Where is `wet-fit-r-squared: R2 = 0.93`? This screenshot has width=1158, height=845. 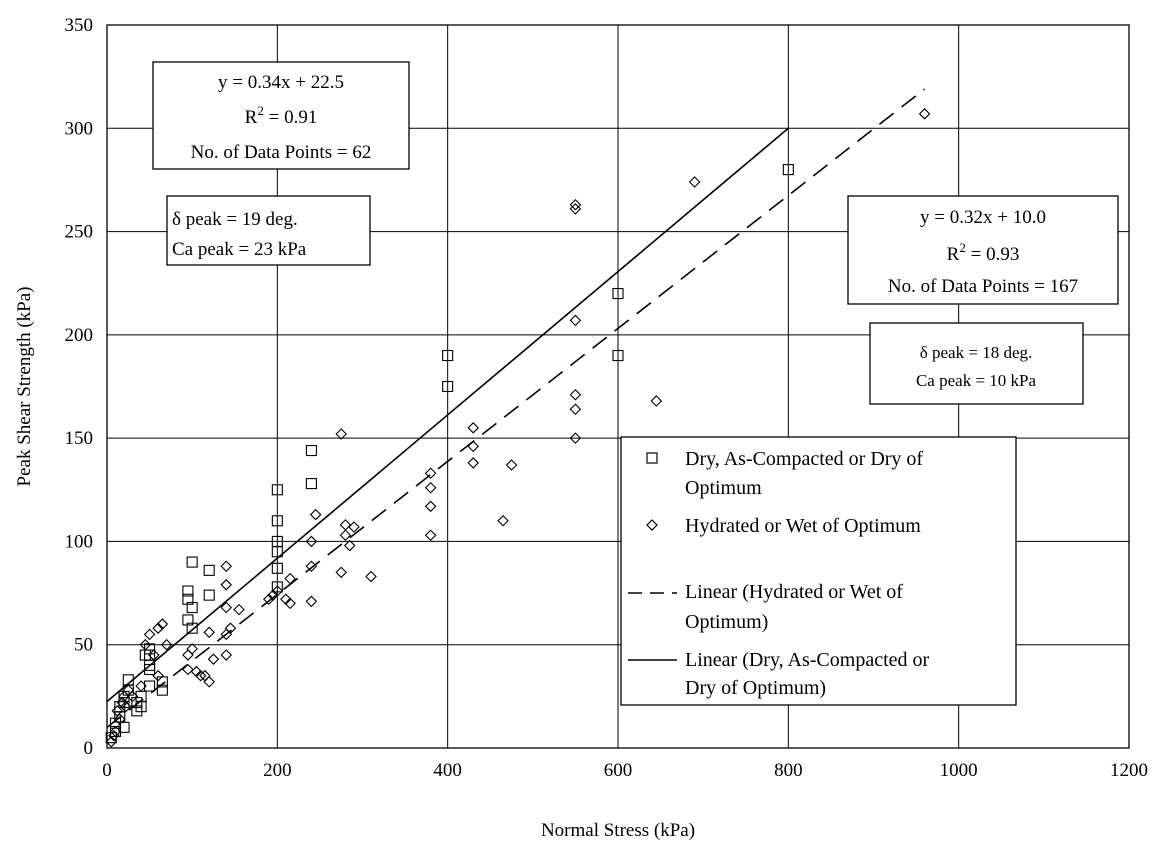
wet-fit-r-squared: R2 = 0.93 is located at coordinates (983, 252).